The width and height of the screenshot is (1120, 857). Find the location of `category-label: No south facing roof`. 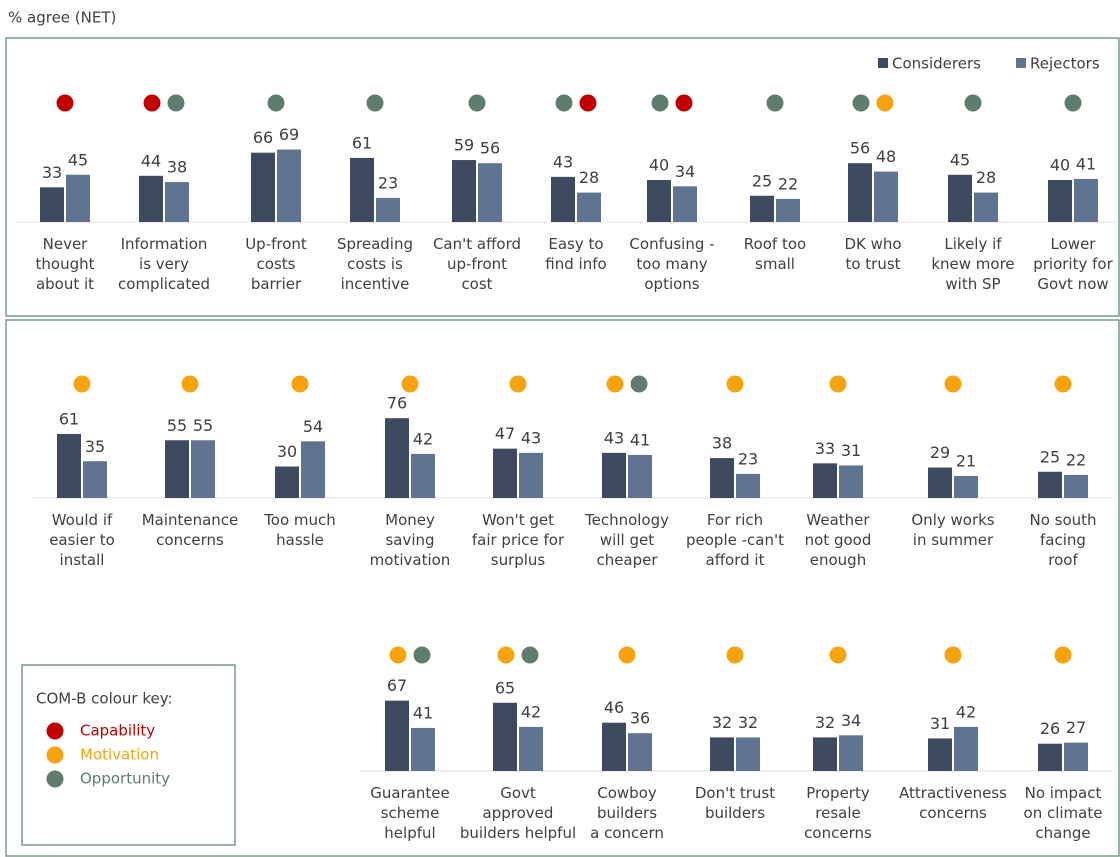

category-label: No south facing roof is located at coordinates (1062, 540).